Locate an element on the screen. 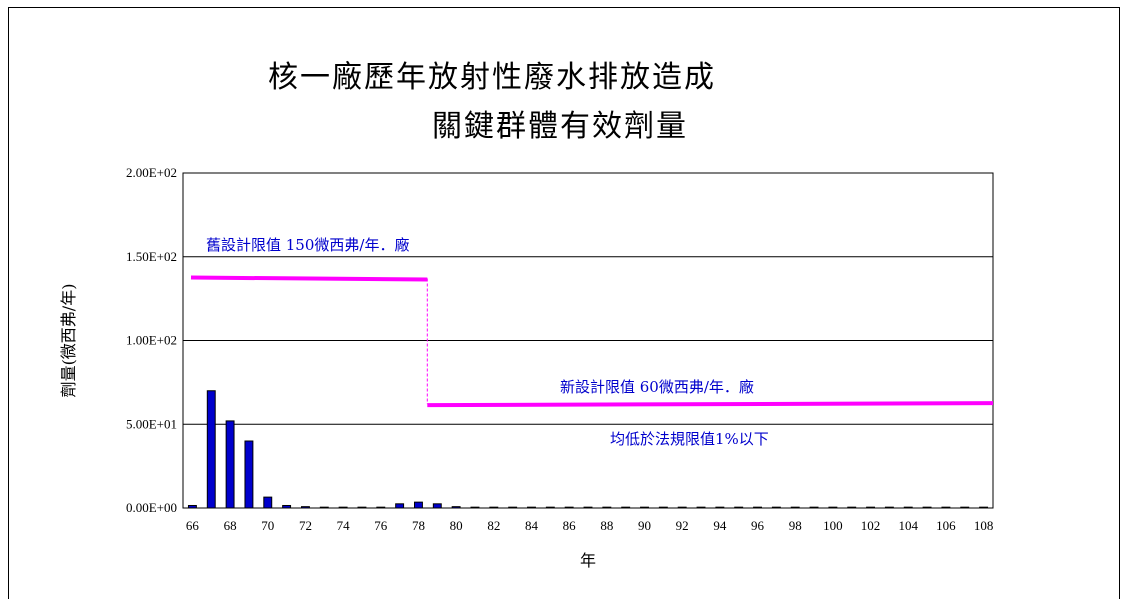 Image resolution: width=1129 pixels, height=600 pixels. x-tick-label: 106 is located at coordinates (946, 525).